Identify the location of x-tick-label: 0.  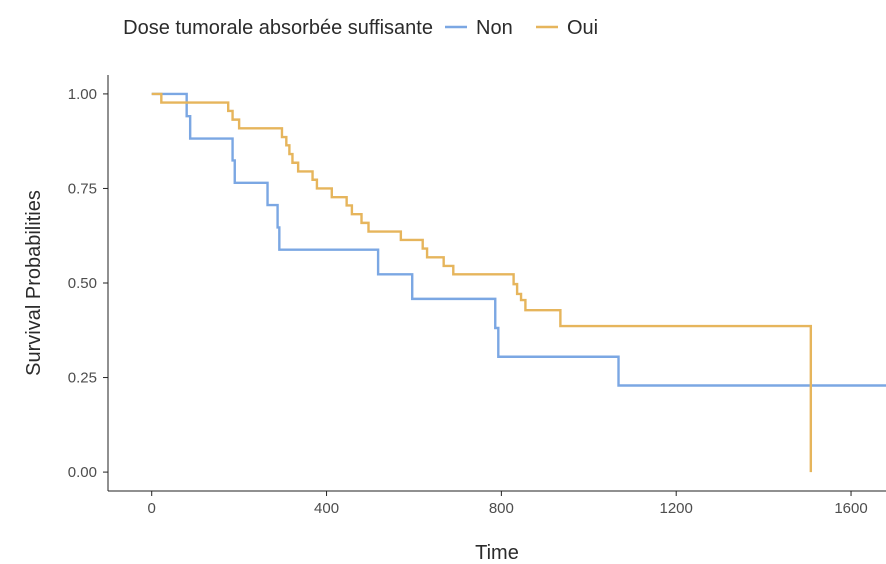
(152, 508).